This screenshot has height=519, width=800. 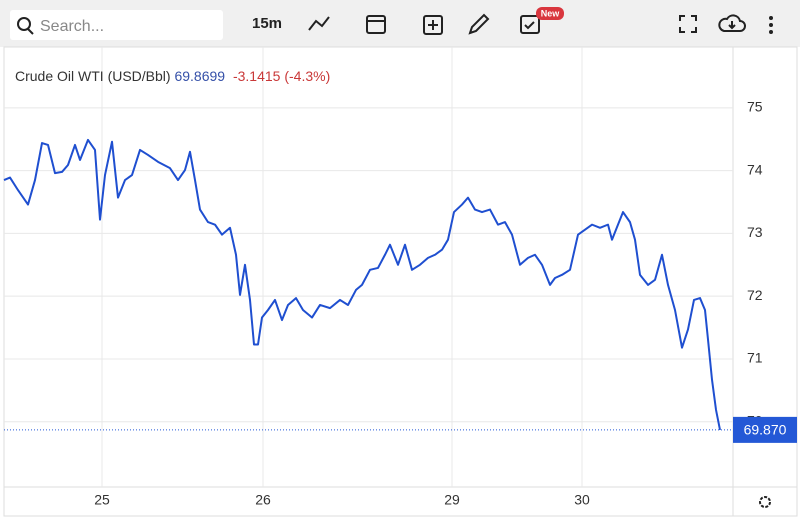 What do you see at coordinates (199, 76) in the screenshot?
I see `last-price: 69.8699` at bounding box center [199, 76].